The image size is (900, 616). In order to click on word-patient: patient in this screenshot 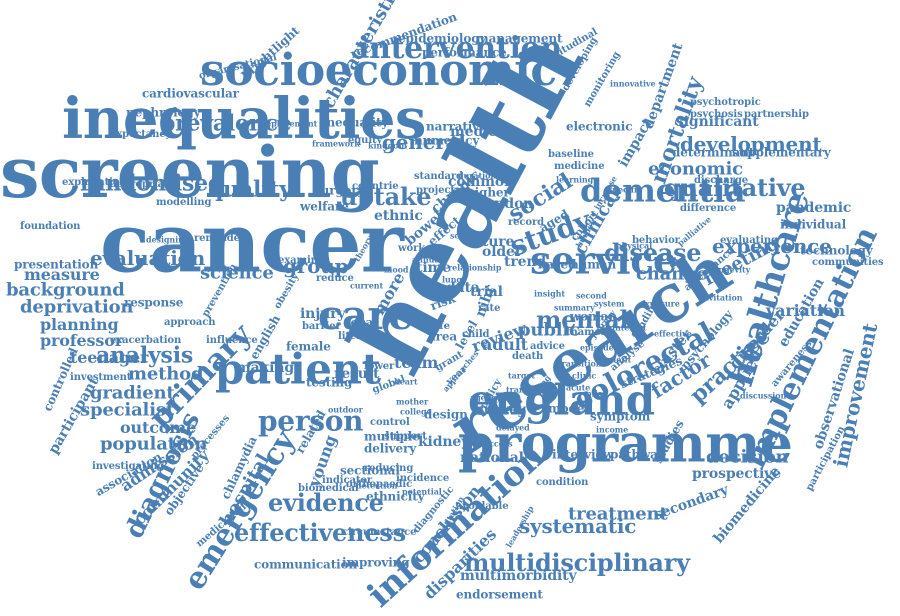, I will do `click(298, 369)`.